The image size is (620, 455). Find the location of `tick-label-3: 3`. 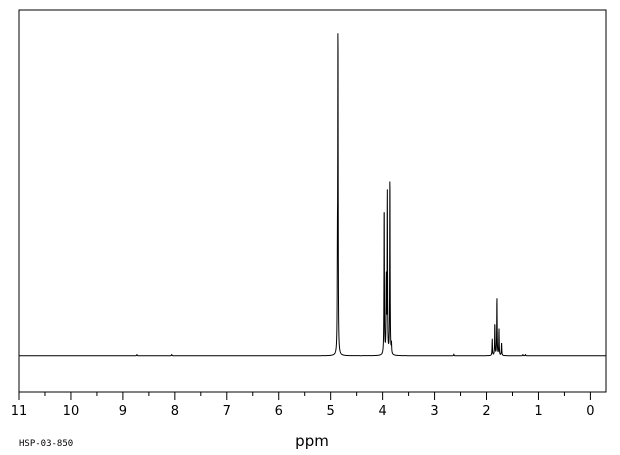

tick-label-3: 3 is located at coordinates (434, 411).